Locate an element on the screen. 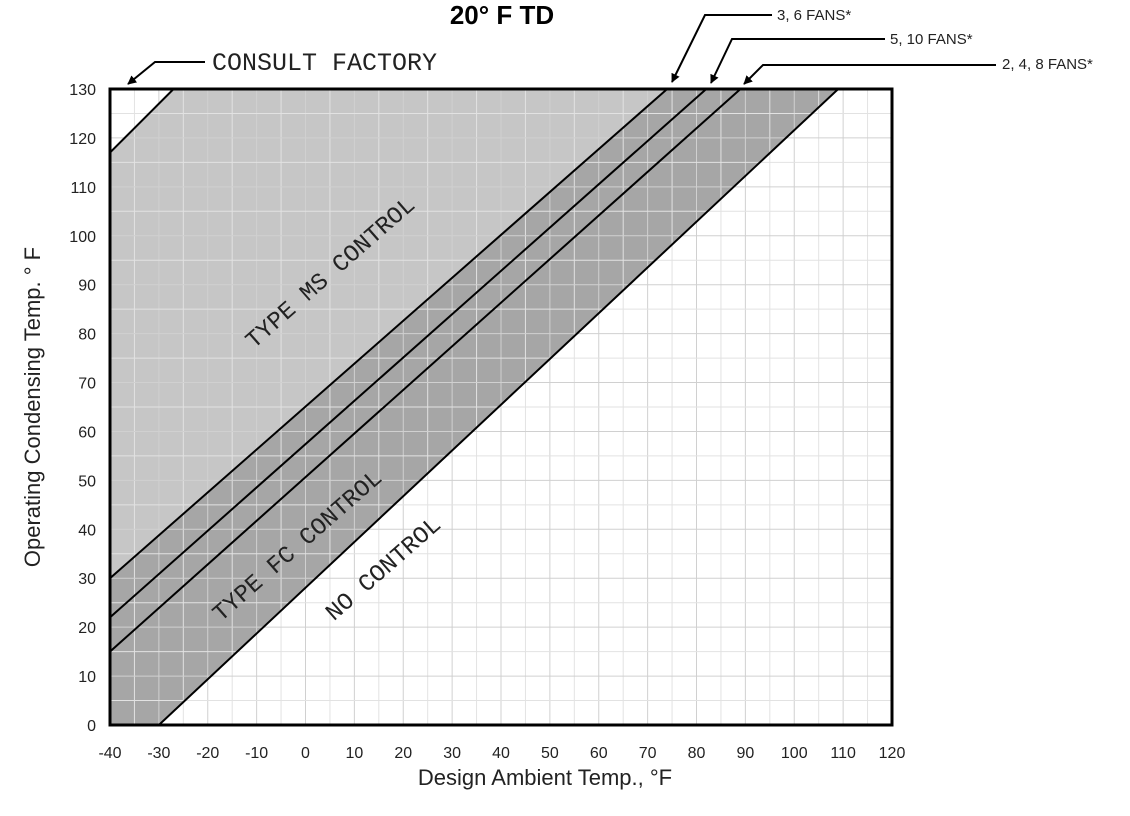 The height and width of the screenshot is (816, 1130). y-tick-label: 70 is located at coordinates (87, 384).